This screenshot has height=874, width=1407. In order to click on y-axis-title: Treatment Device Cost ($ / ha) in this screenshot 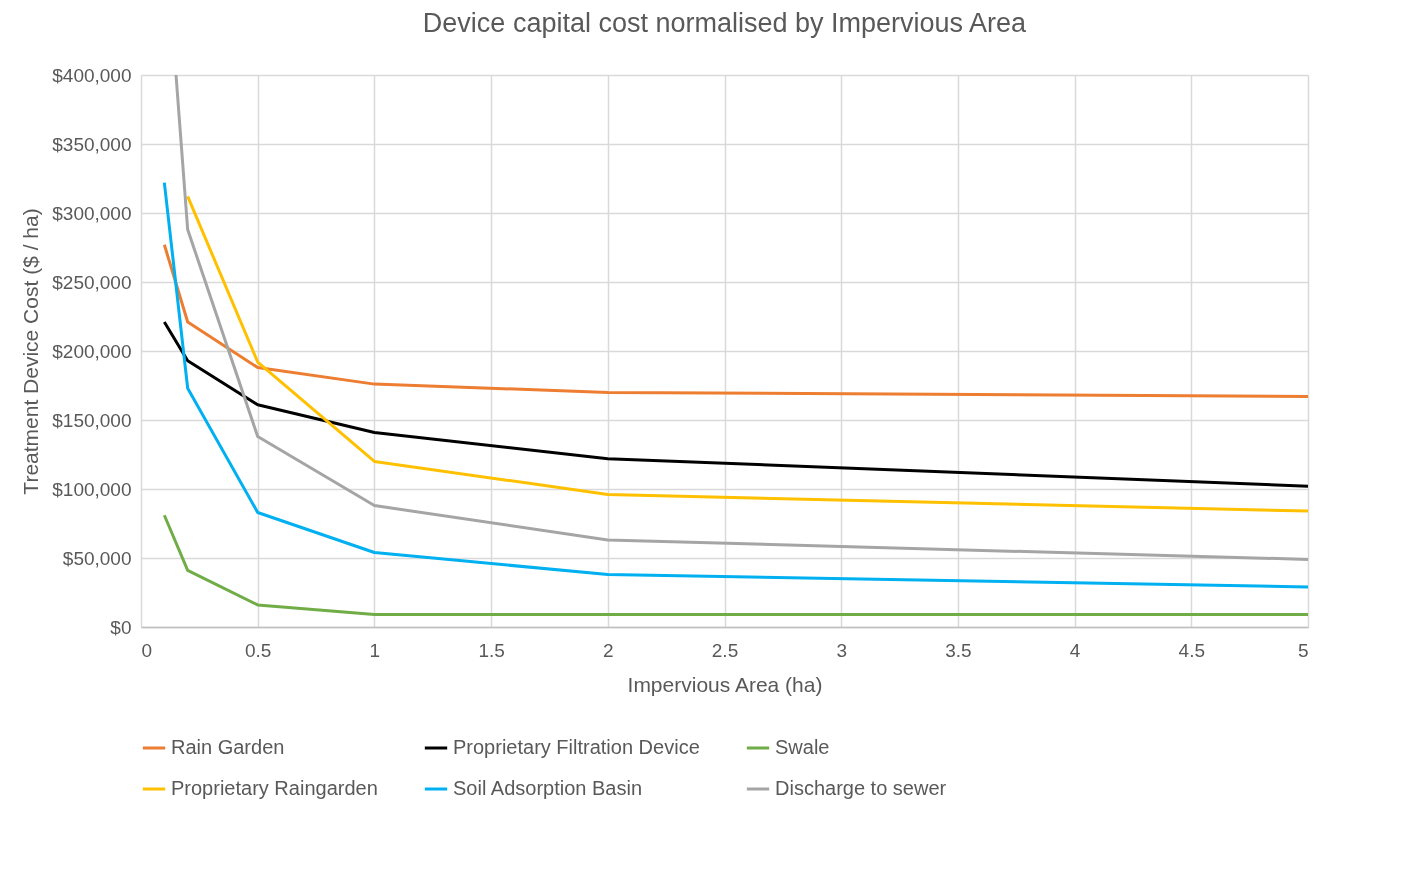, I will do `click(31, 351)`.